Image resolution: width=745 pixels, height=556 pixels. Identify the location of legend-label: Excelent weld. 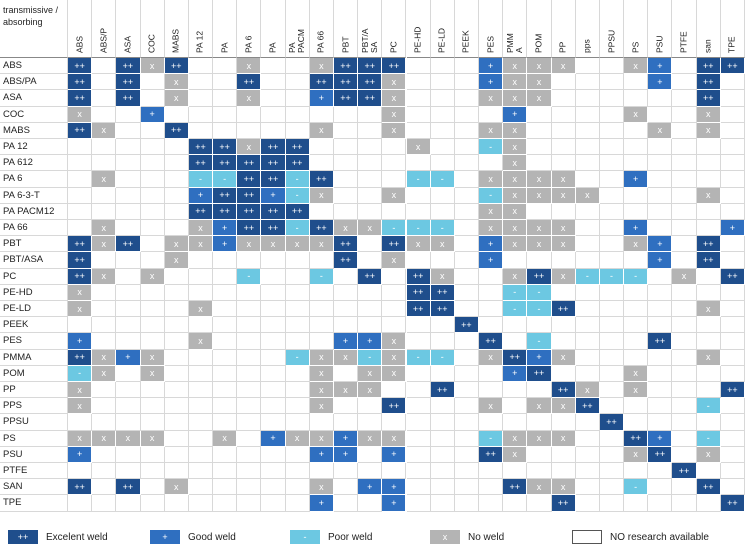
(77, 537).